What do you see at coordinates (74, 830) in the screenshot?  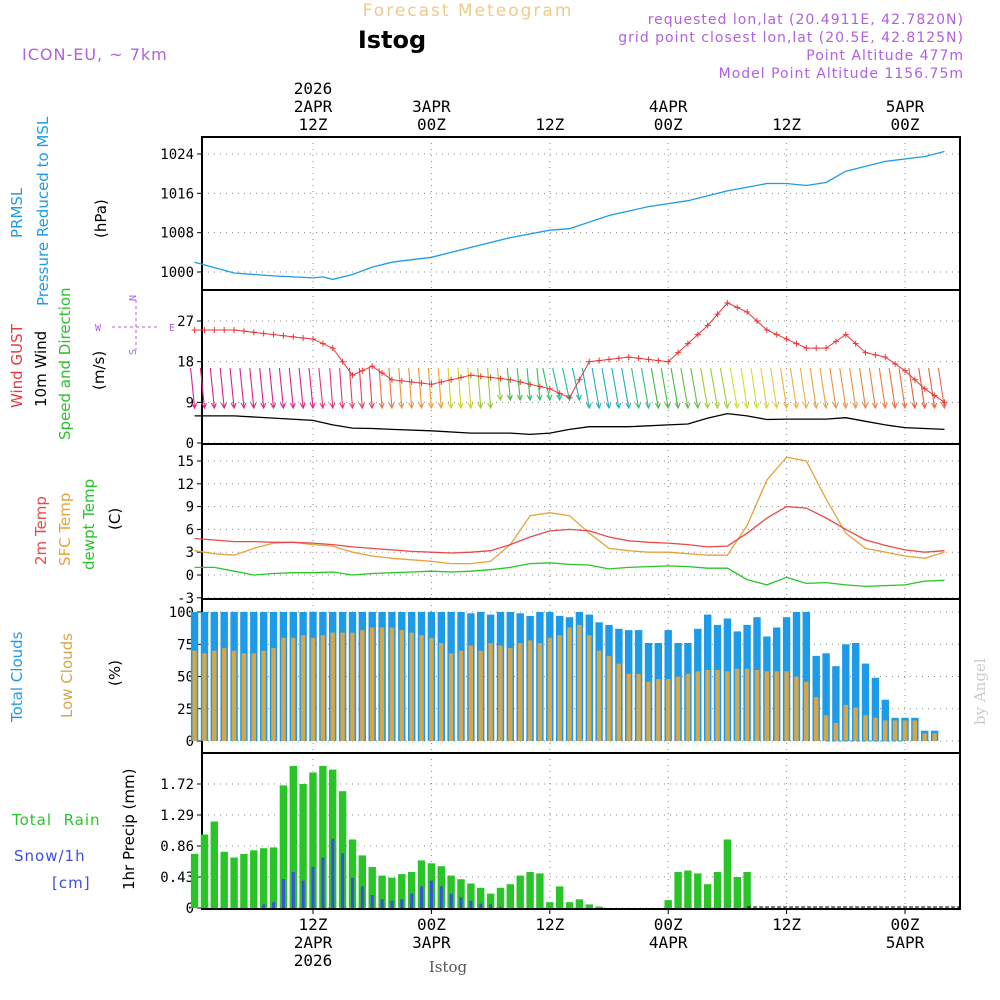 I see `precip-panel-labels: Total Rain Snow/1h [cm] 1hr Precip (mm)` at bounding box center [74, 830].